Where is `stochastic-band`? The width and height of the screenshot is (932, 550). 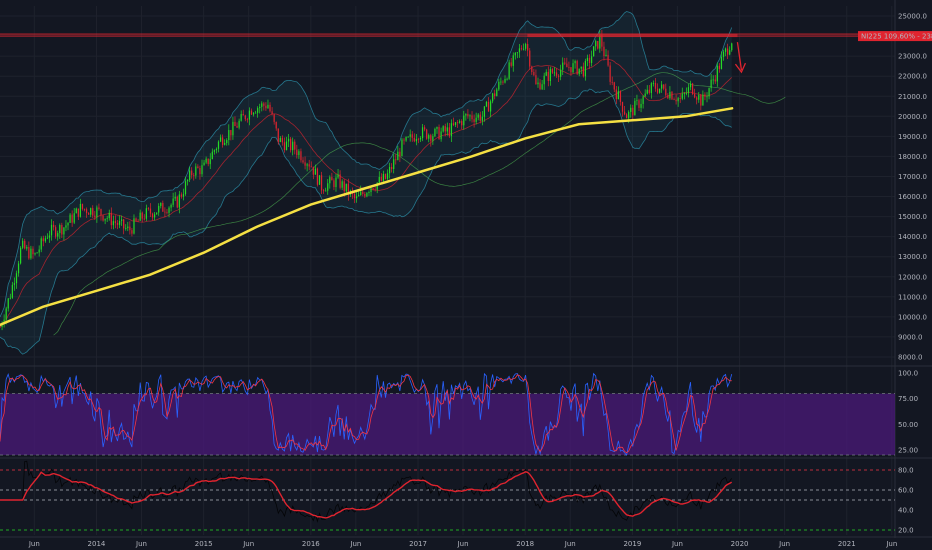 stochastic-band is located at coordinates (447, 424).